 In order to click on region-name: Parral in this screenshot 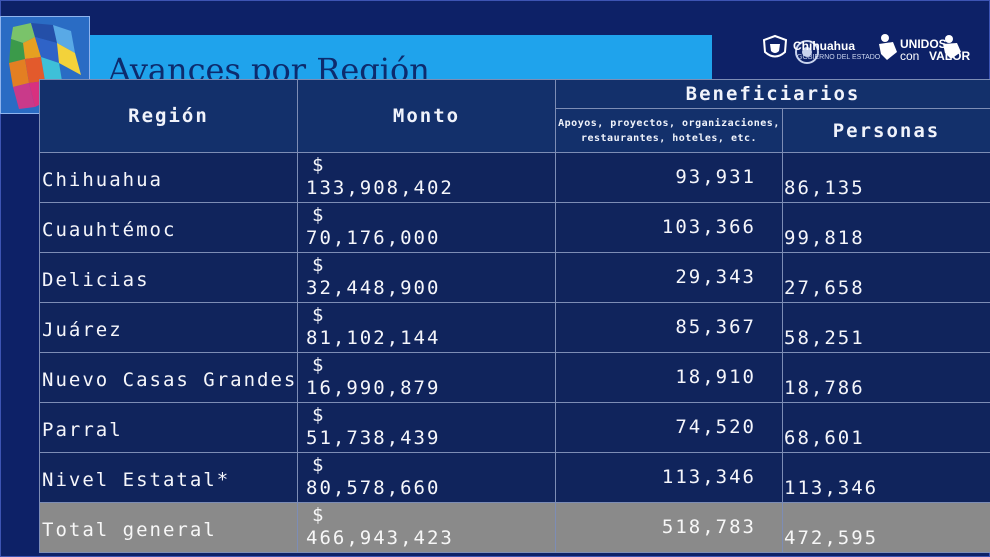, I will do `click(82, 430)`.